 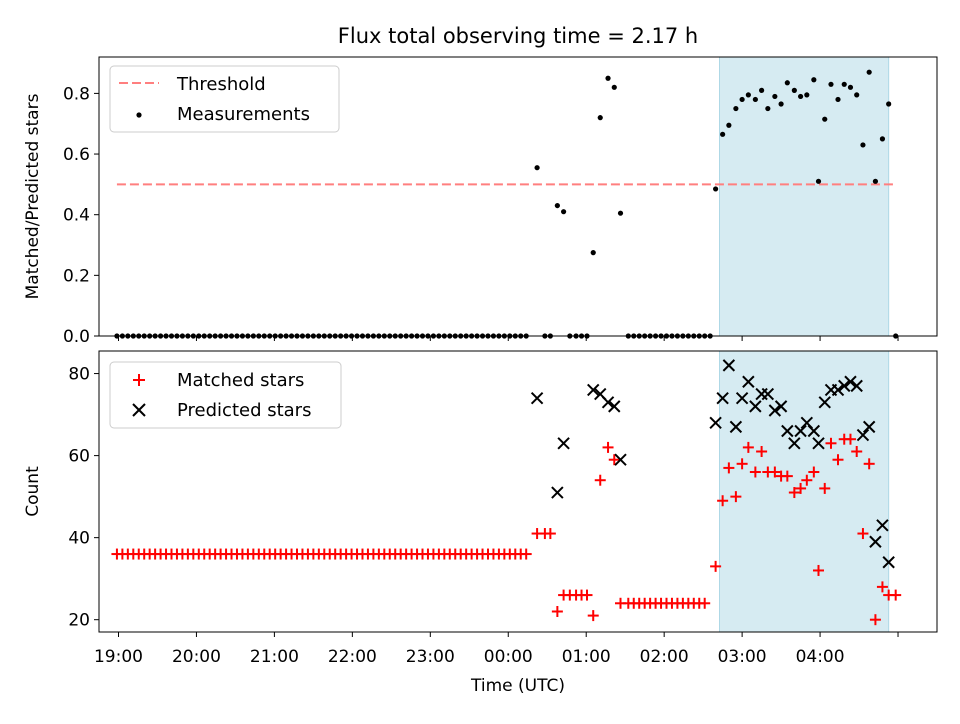 What do you see at coordinates (76, 94) in the screenshot?
I see `y-tick-label: 0.8` at bounding box center [76, 94].